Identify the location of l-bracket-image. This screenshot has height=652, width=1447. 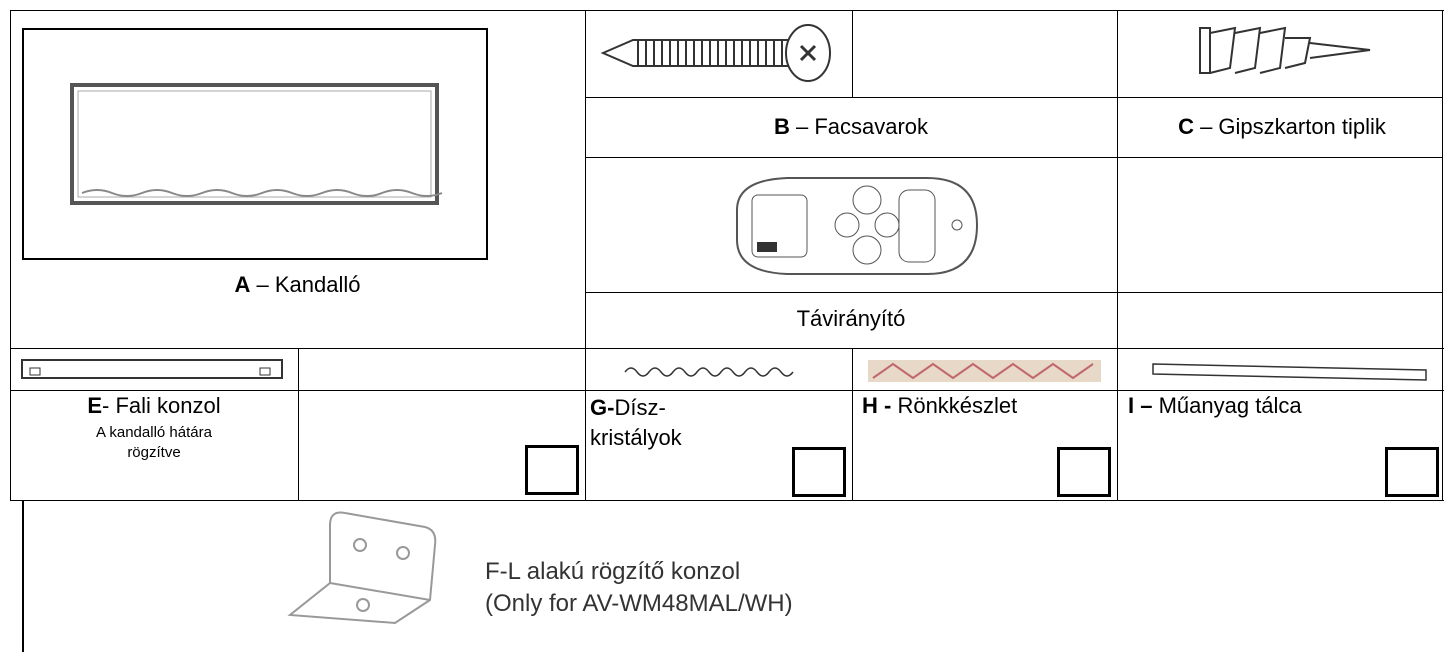
(362, 568).